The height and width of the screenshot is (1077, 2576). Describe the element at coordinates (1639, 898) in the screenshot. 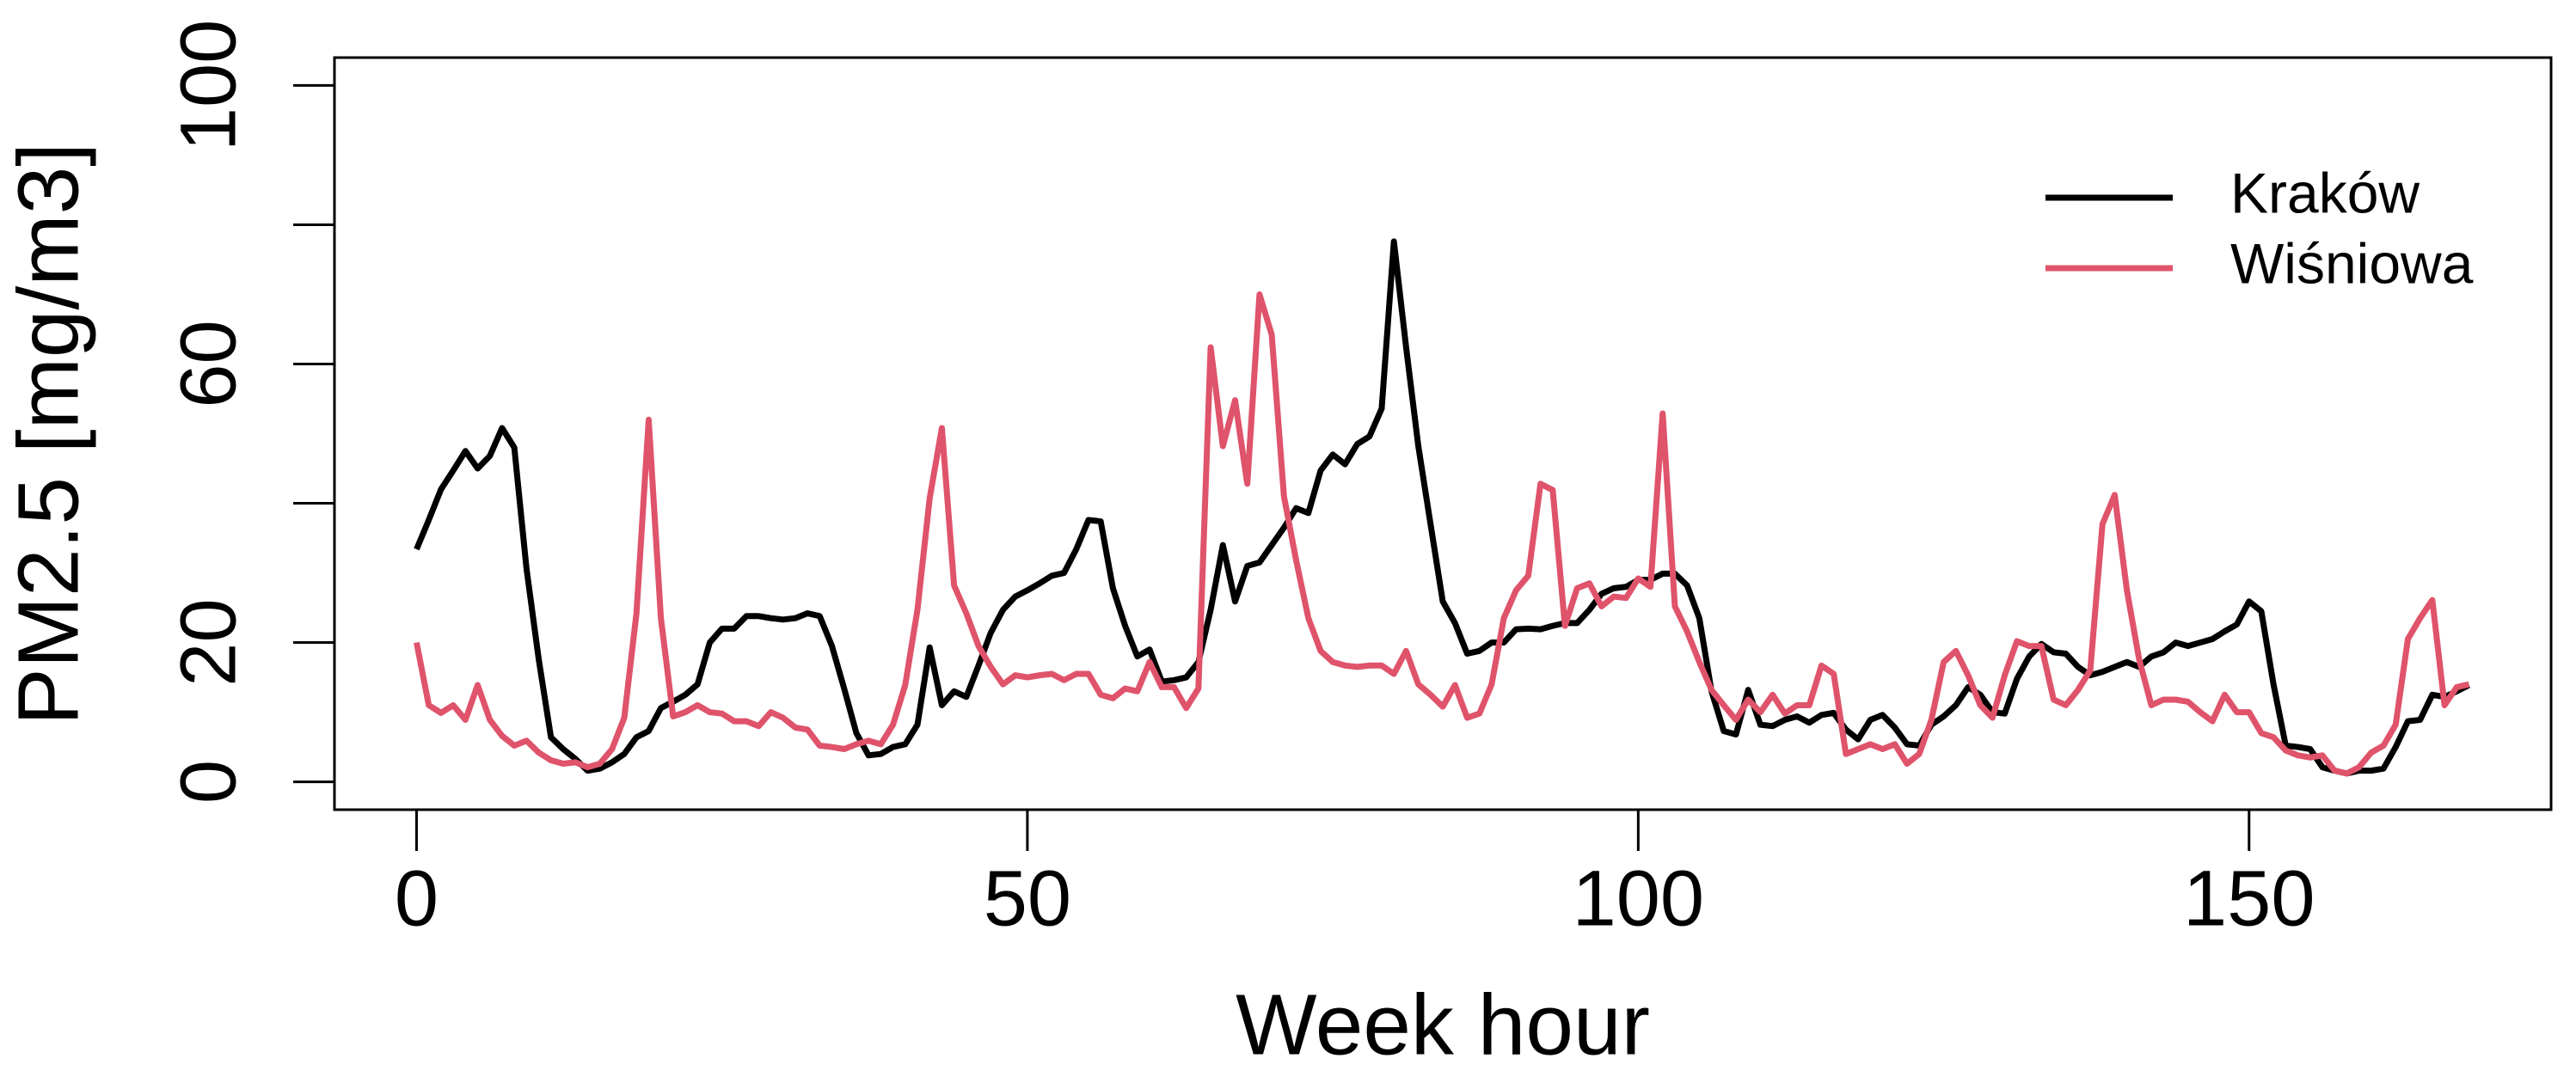

I see `x-tick-label: 100` at that location.